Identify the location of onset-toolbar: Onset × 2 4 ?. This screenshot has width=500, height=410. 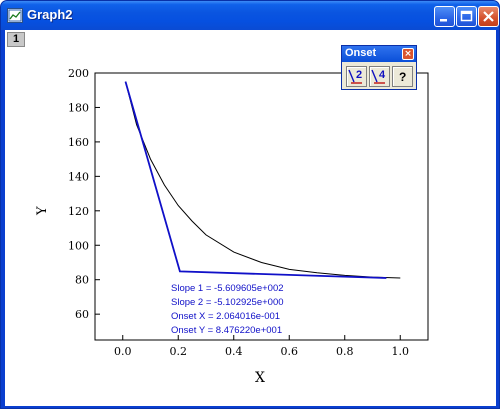
(379, 67).